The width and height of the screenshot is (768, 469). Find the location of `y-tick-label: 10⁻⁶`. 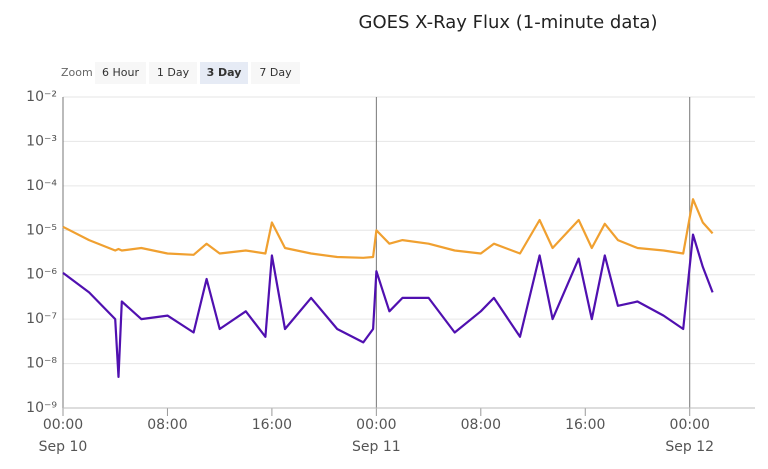

y-tick-label: 10⁻⁶ is located at coordinates (41, 275).